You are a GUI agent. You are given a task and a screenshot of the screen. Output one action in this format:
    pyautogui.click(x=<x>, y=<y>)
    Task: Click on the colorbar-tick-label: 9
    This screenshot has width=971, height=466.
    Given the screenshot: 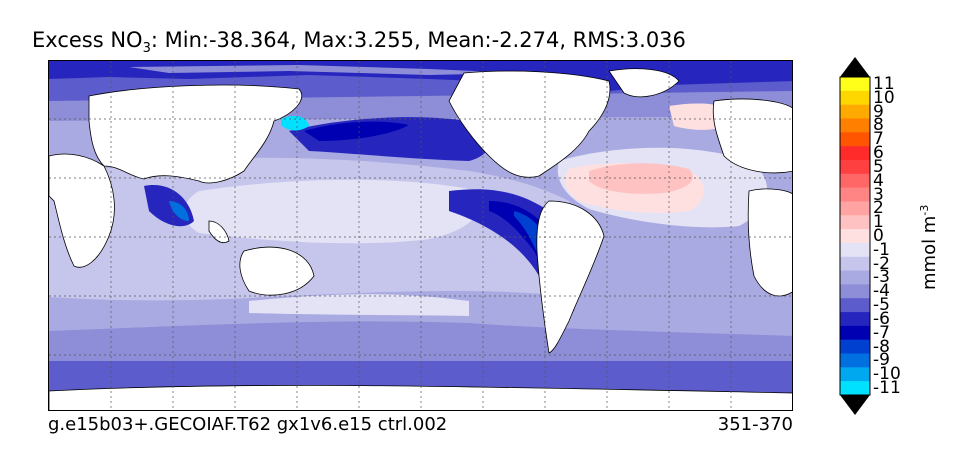 What is the action you would take?
    pyautogui.click(x=878, y=111)
    